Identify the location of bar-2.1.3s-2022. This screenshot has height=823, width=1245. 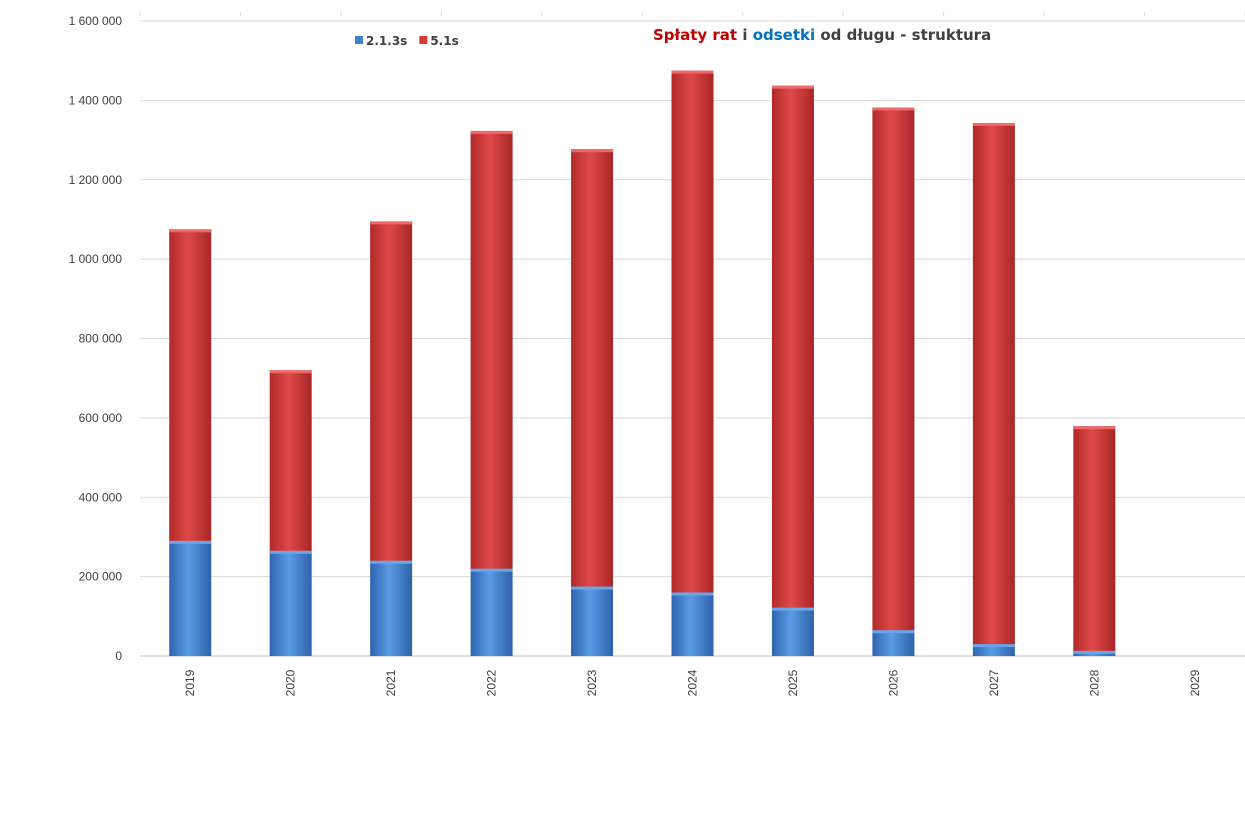
(491, 612).